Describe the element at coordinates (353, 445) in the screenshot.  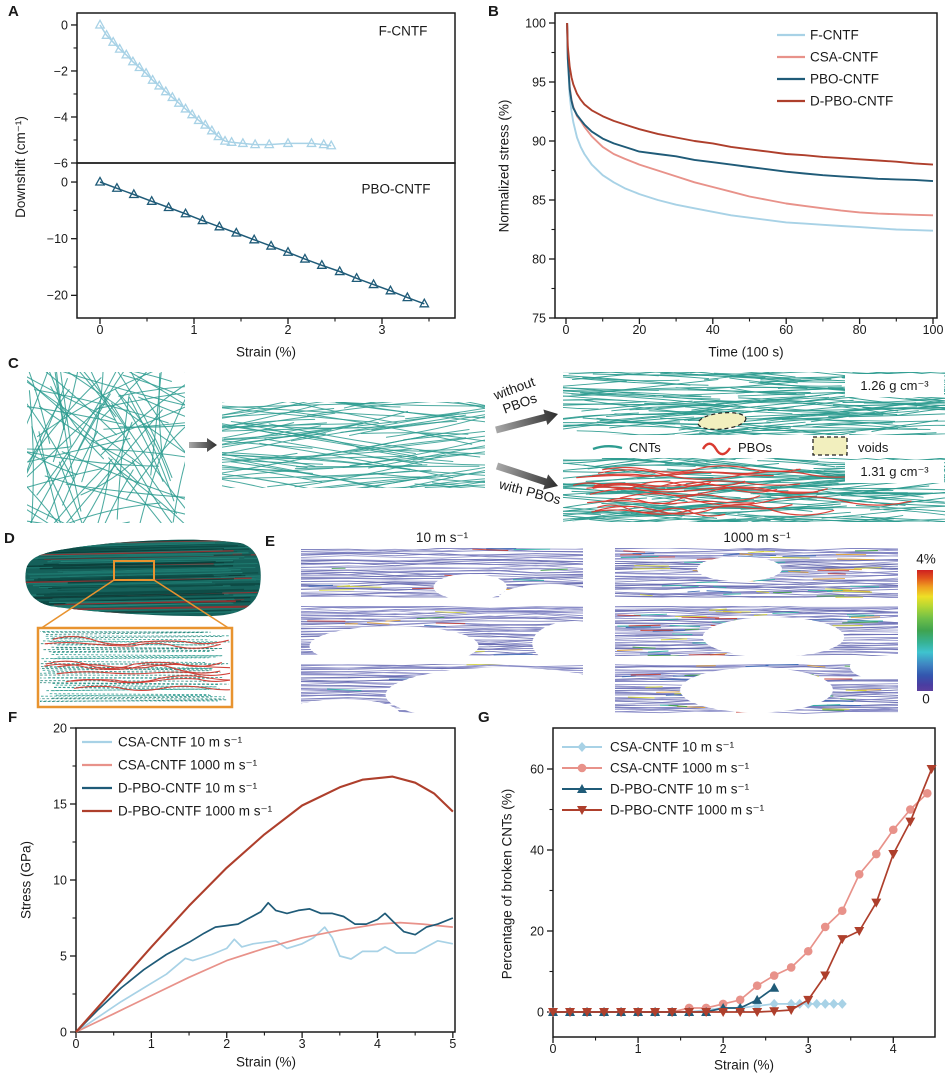
I see `cnt-network-aligned` at that location.